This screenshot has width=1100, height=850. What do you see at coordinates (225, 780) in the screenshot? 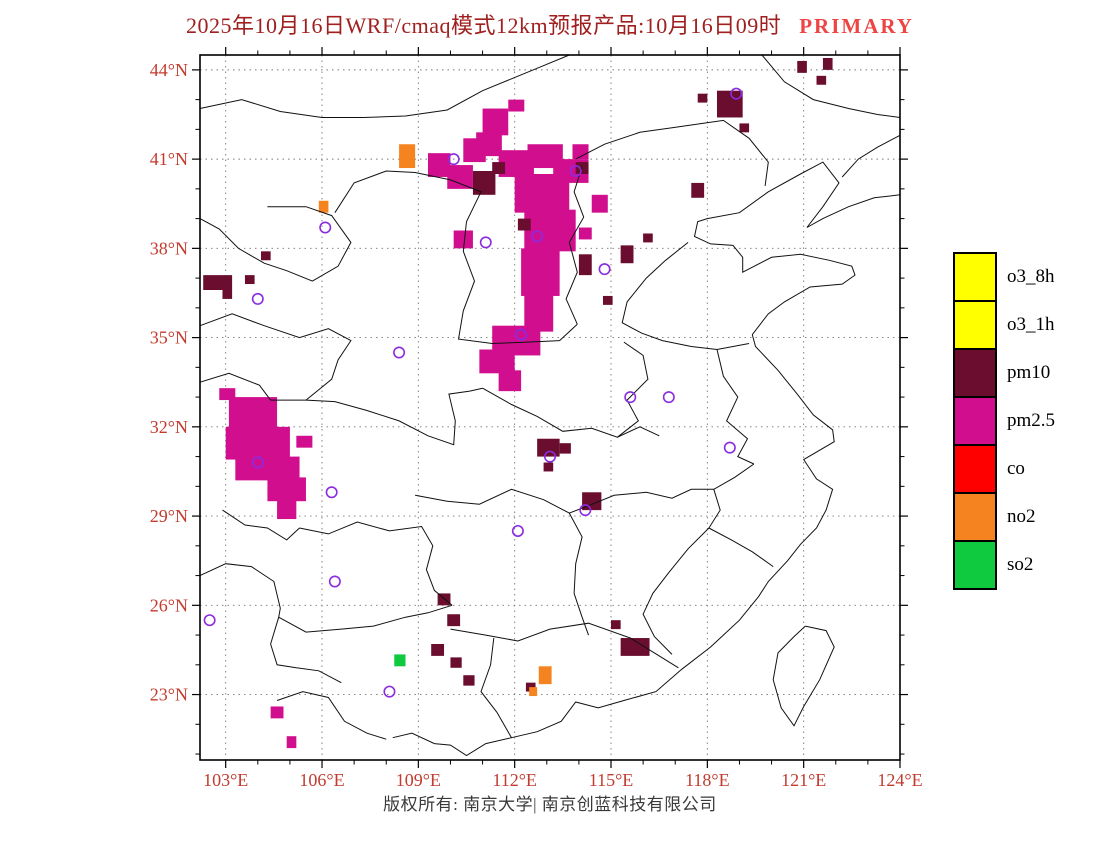
I see `lon-tick-label: 103°E` at bounding box center [225, 780].